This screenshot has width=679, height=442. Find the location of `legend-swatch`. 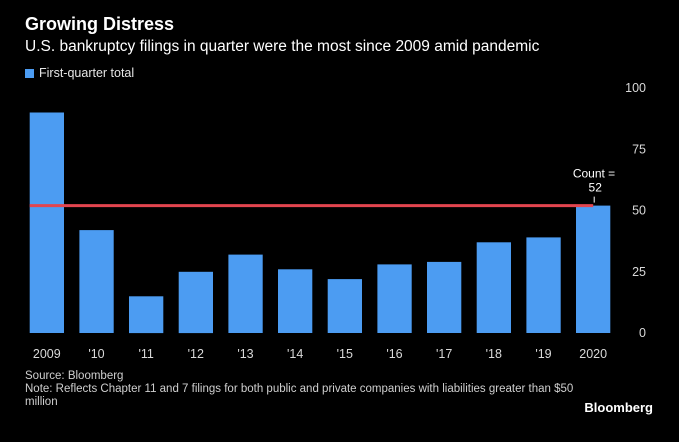

legend-swatch is located at coordinates (29, 73).